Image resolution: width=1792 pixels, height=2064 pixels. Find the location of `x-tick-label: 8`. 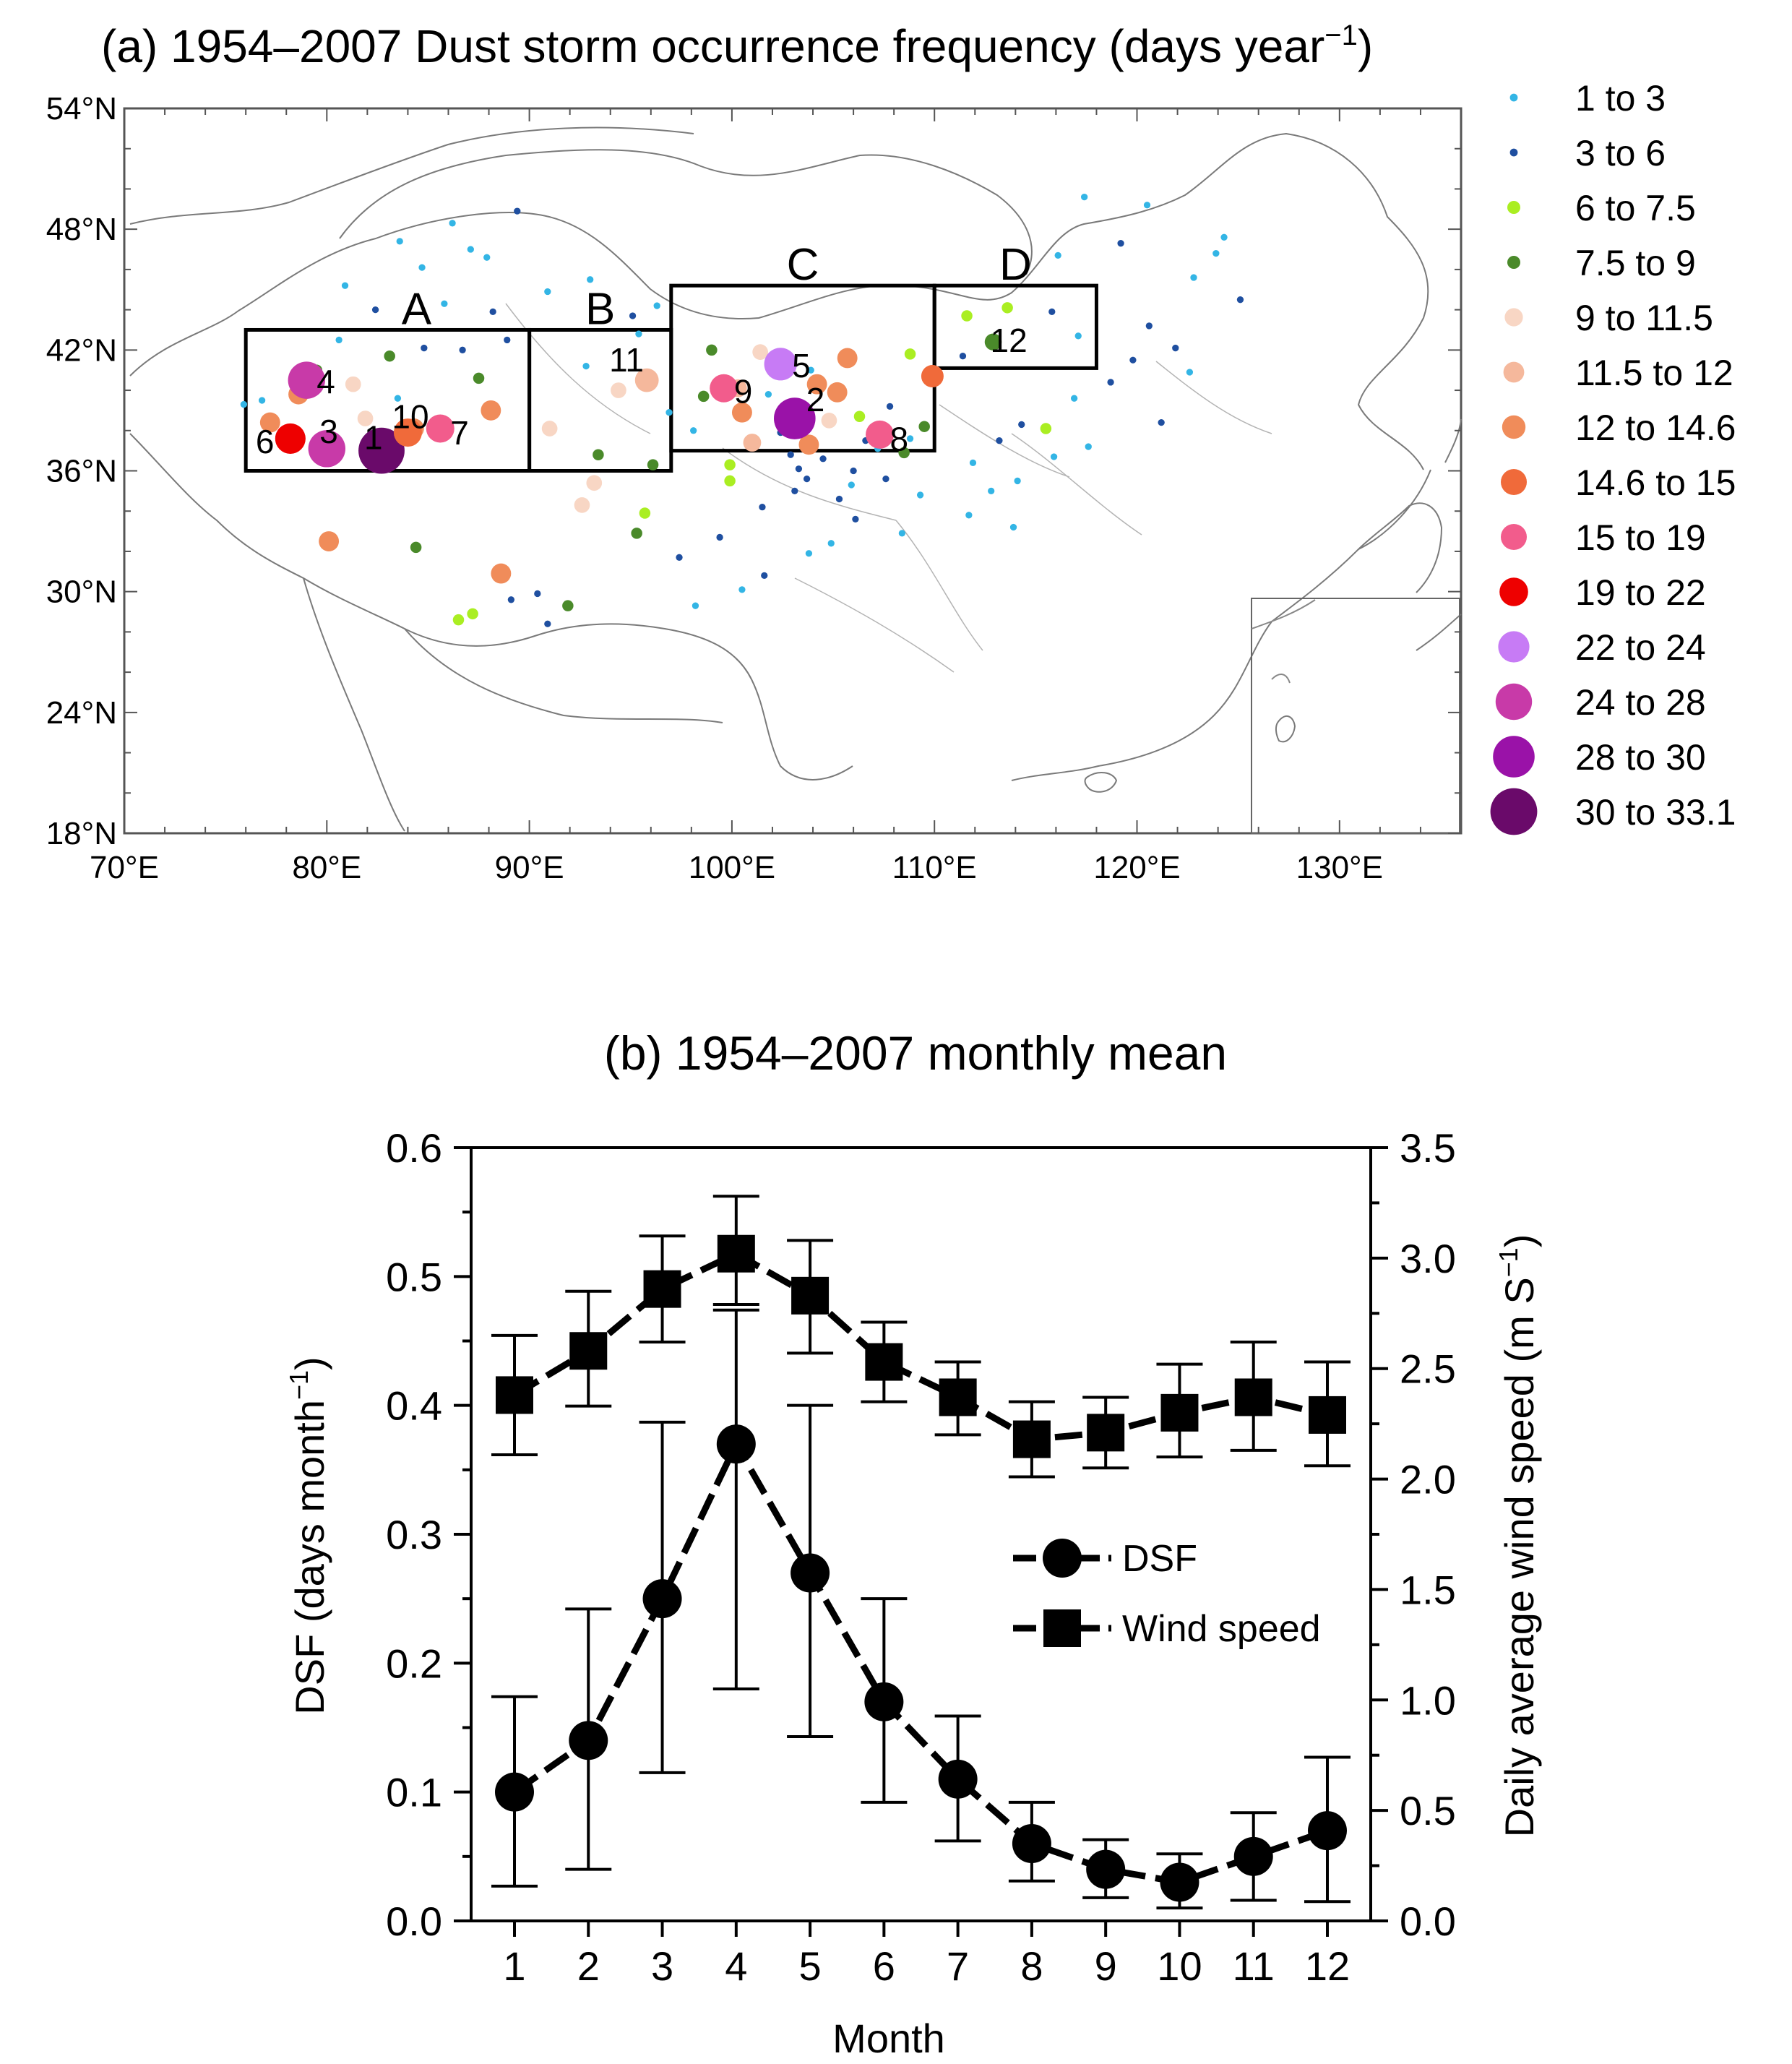

x-tick-label: 8 is located at coordinates (1031, 1966).